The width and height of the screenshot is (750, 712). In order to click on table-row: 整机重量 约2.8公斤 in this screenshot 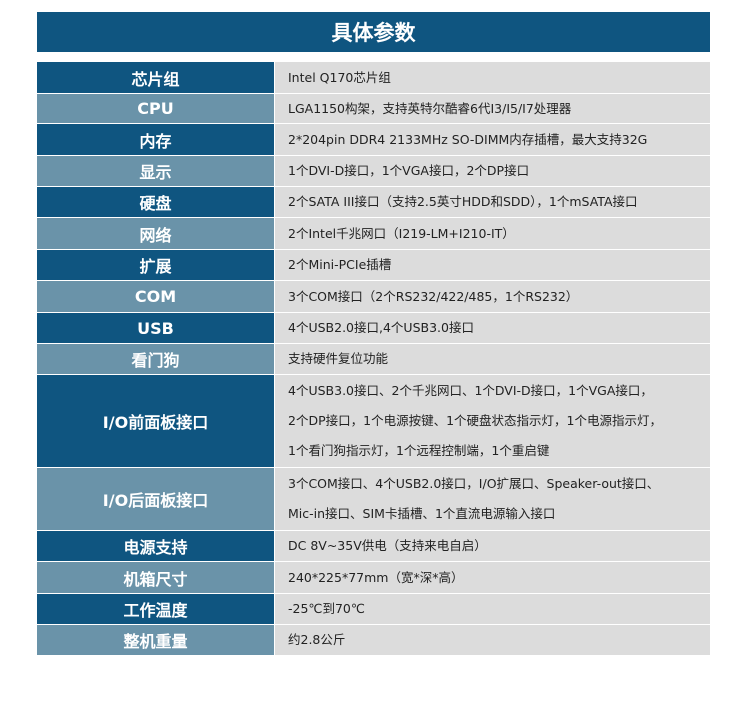, I will do `click(373, 640)`.